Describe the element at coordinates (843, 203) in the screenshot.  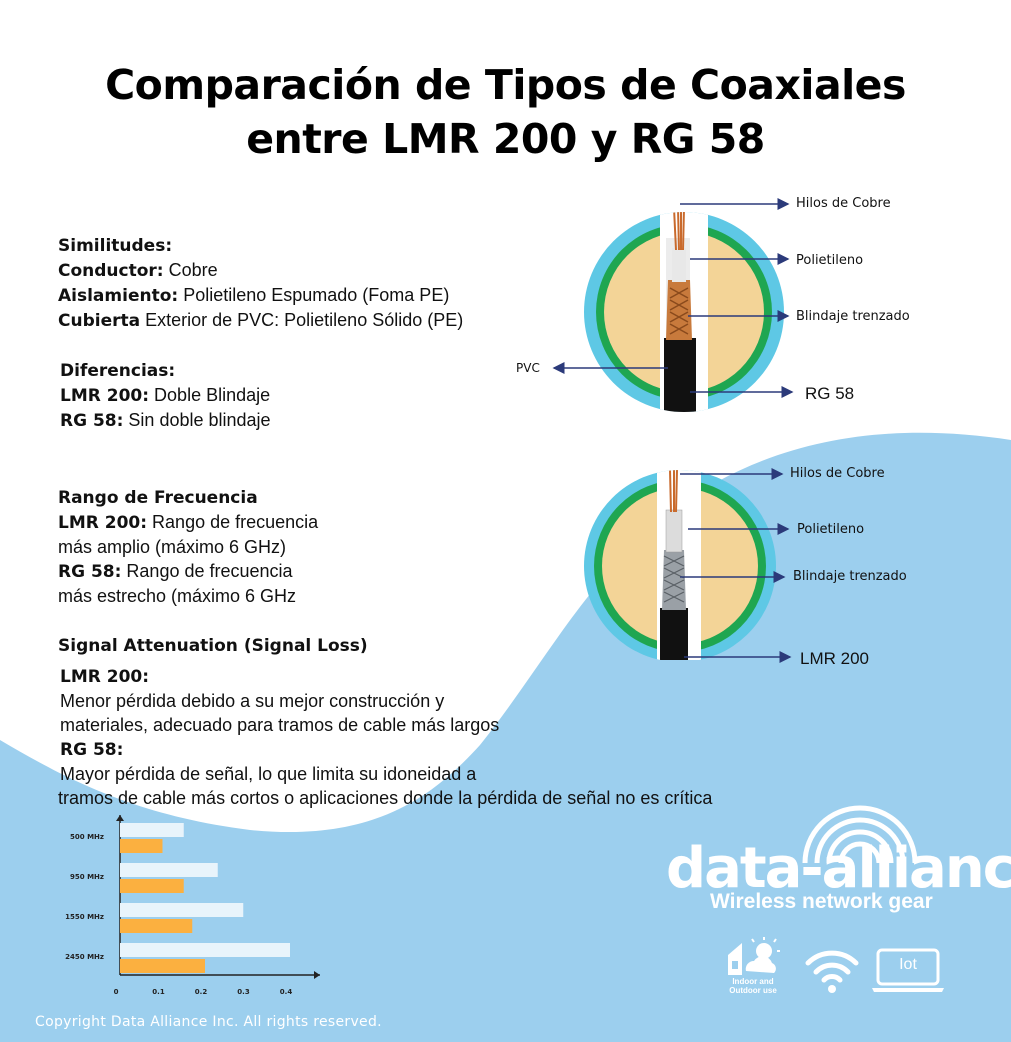
I see `rg58-hilos-label: Hilos de Cobre` at that location.